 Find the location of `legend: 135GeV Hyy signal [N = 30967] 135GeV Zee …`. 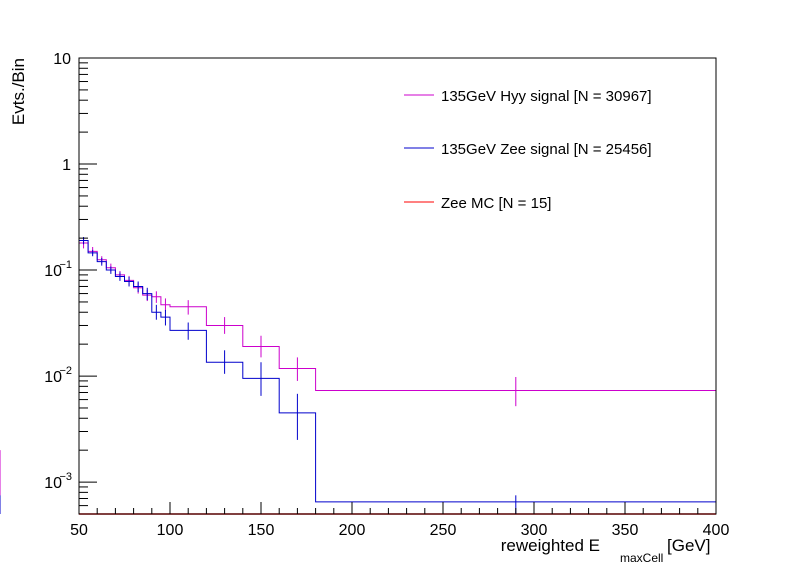

legend: 135GeV Hyy signal [N = 30967] 135GeV Zee … is located at coordinates (528, 150).